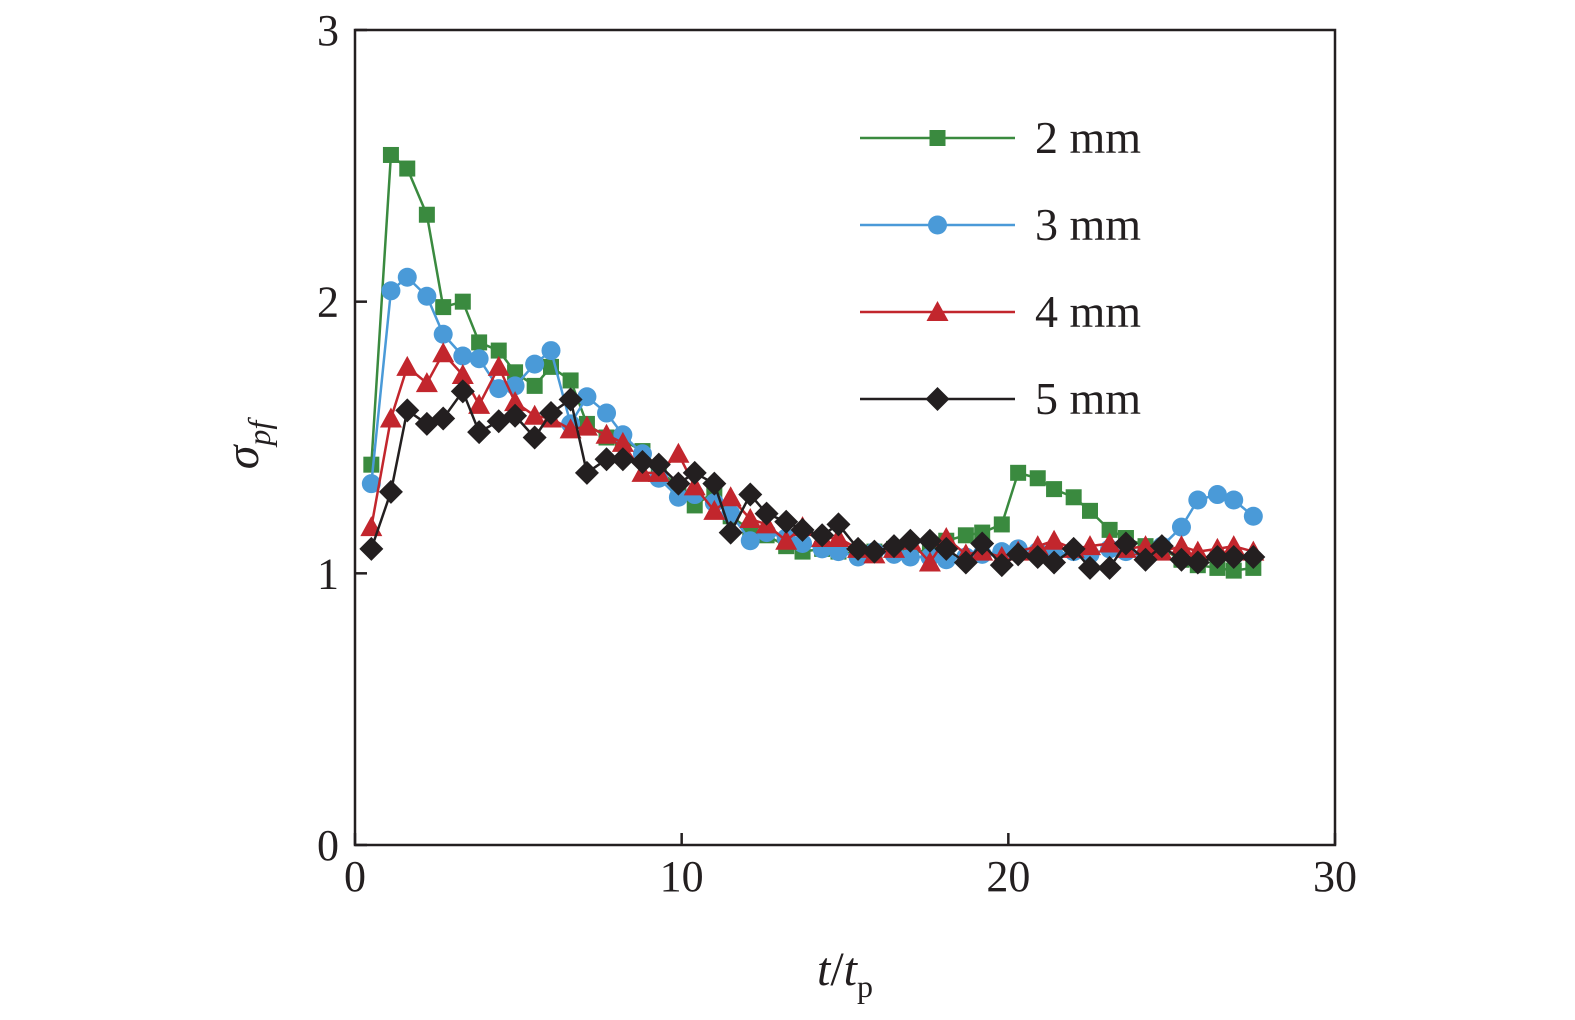 The height and width of the screenshot is (1020, 1575). What do you see at coordinates (1335, 876) in the screenshot?
I see `x-tick-label: 30` at bounding box center [1335, 876].